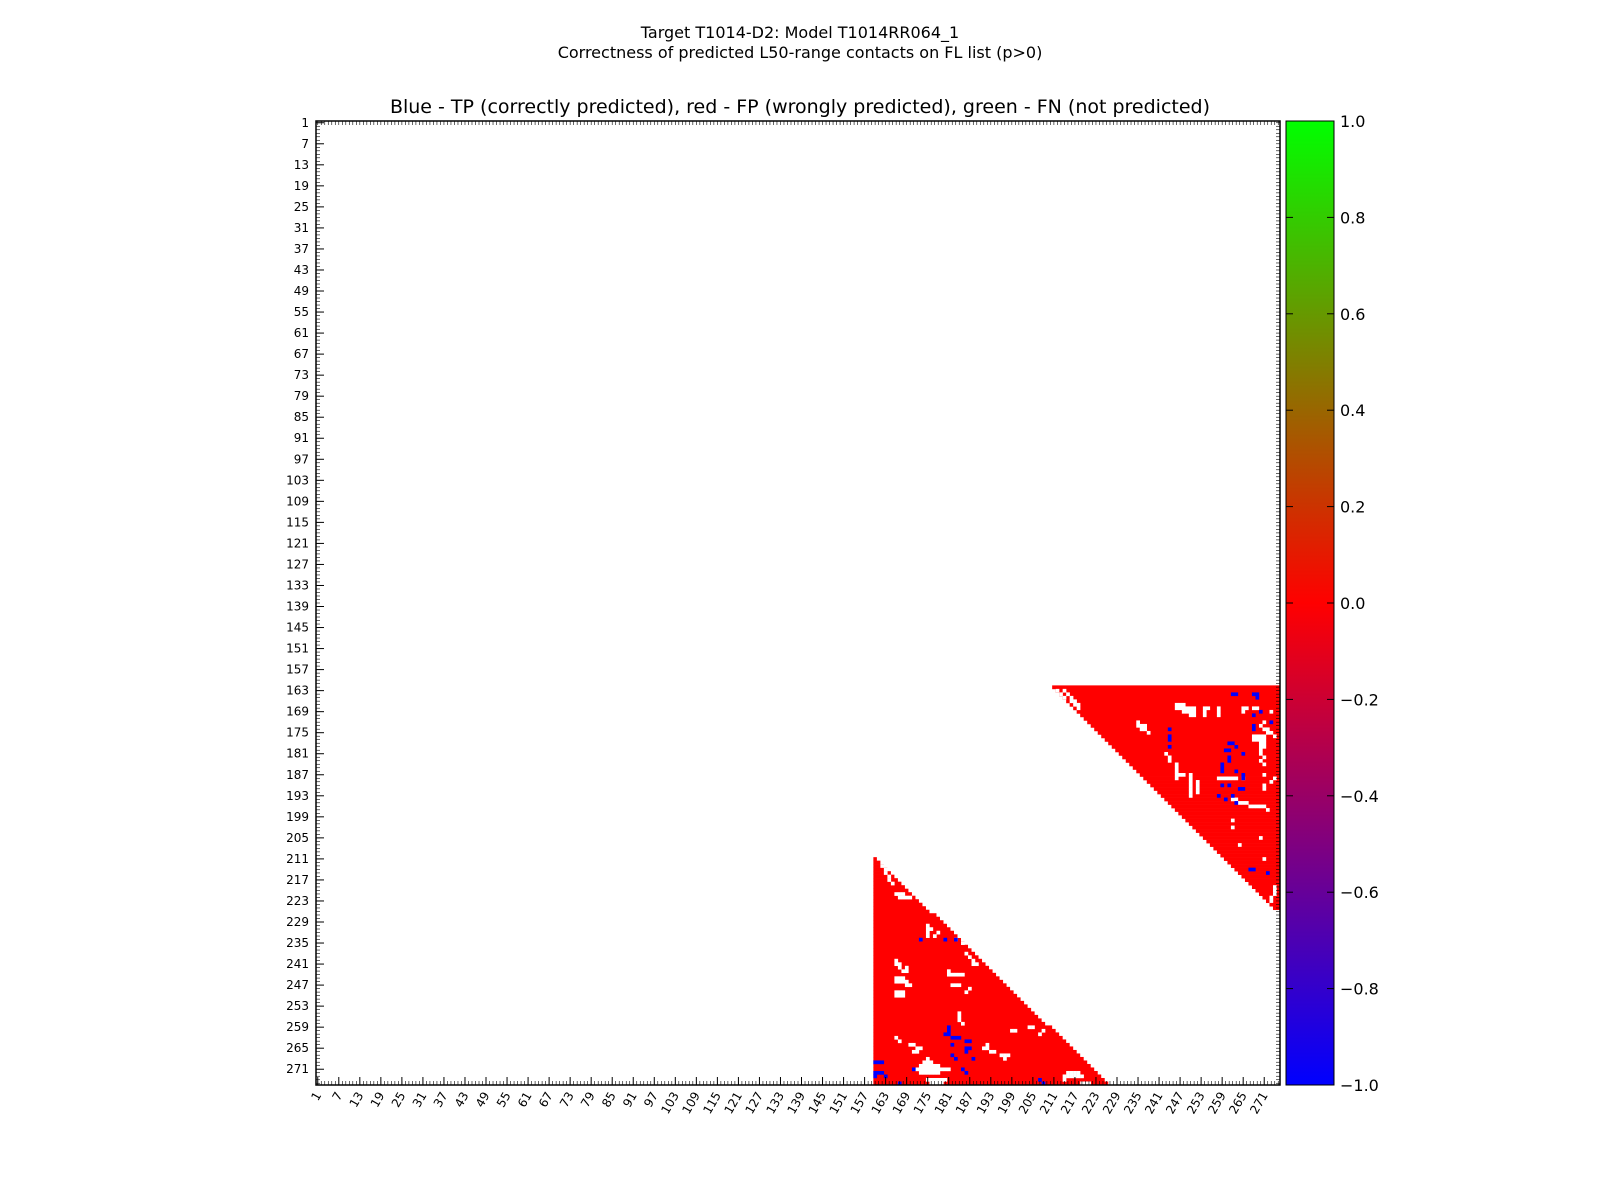 Image resolution: width=1600 pixels, height=1200 pixels. Describe the element at coordinates (1332, 603) in the screenshot. I see `colorbar-ticks: 1.0 0.8 0.6 0.4 0.2 0.0 −0.2 −0.4 −0.6 −0.8 −1.0` at that location.